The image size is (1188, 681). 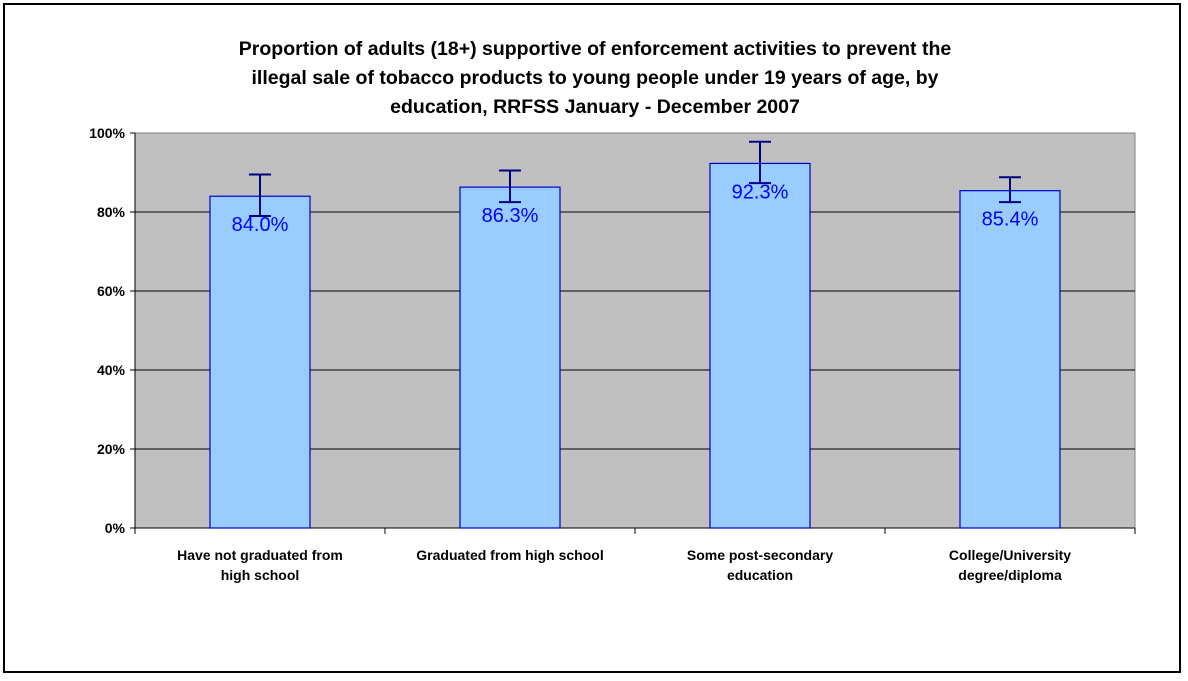 What do you see at coordinates (115, 528) in the screenshot?
I see `y-tick-label: 0%` at bounding box center [115, 528].